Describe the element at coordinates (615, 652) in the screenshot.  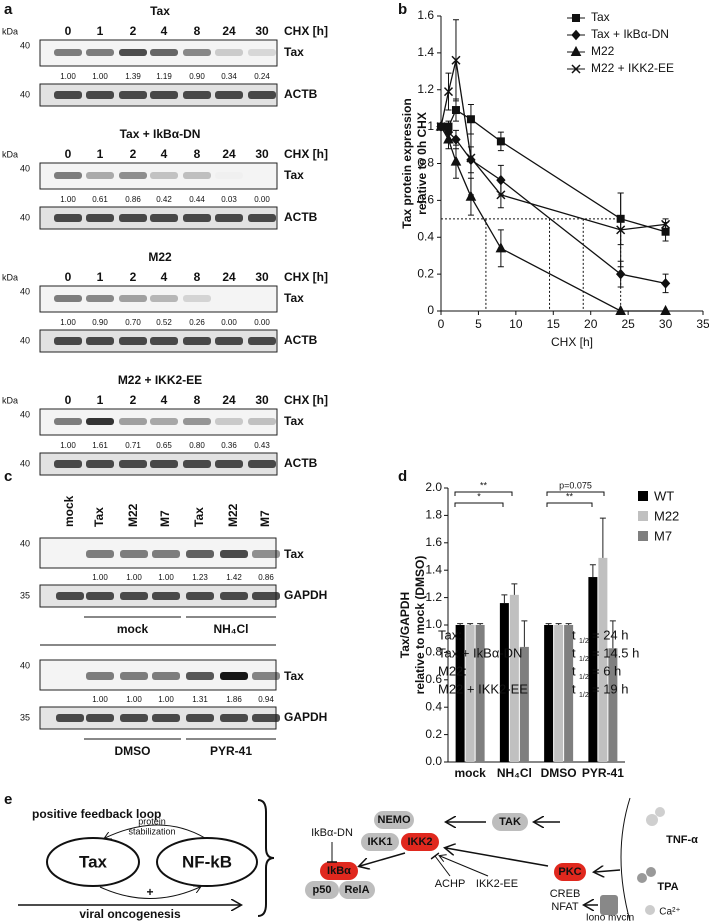
I see `half-life-value: = 14.5 h` at that location.